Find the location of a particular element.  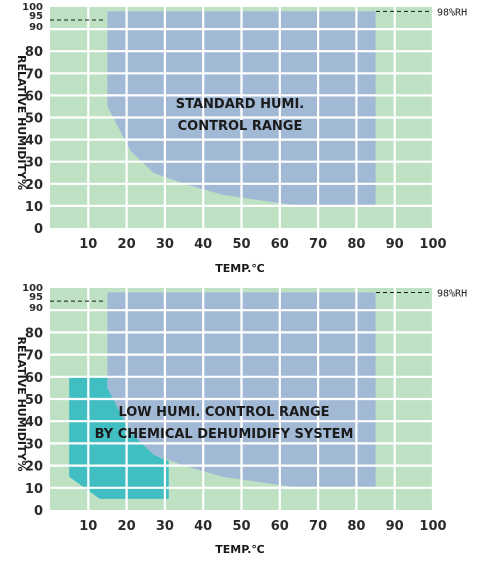

region-low is located at coordinates (119, 437).